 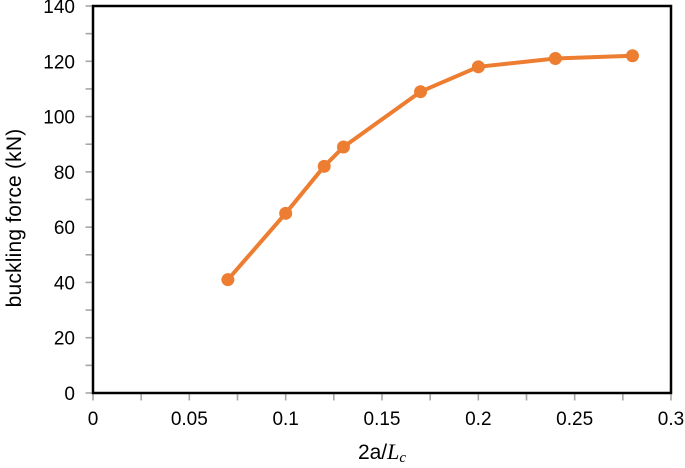 What do you see at coordinates (64, 173) in the screenshot?
I see `y-tick-label: 80` at bounding box center [64, 173].